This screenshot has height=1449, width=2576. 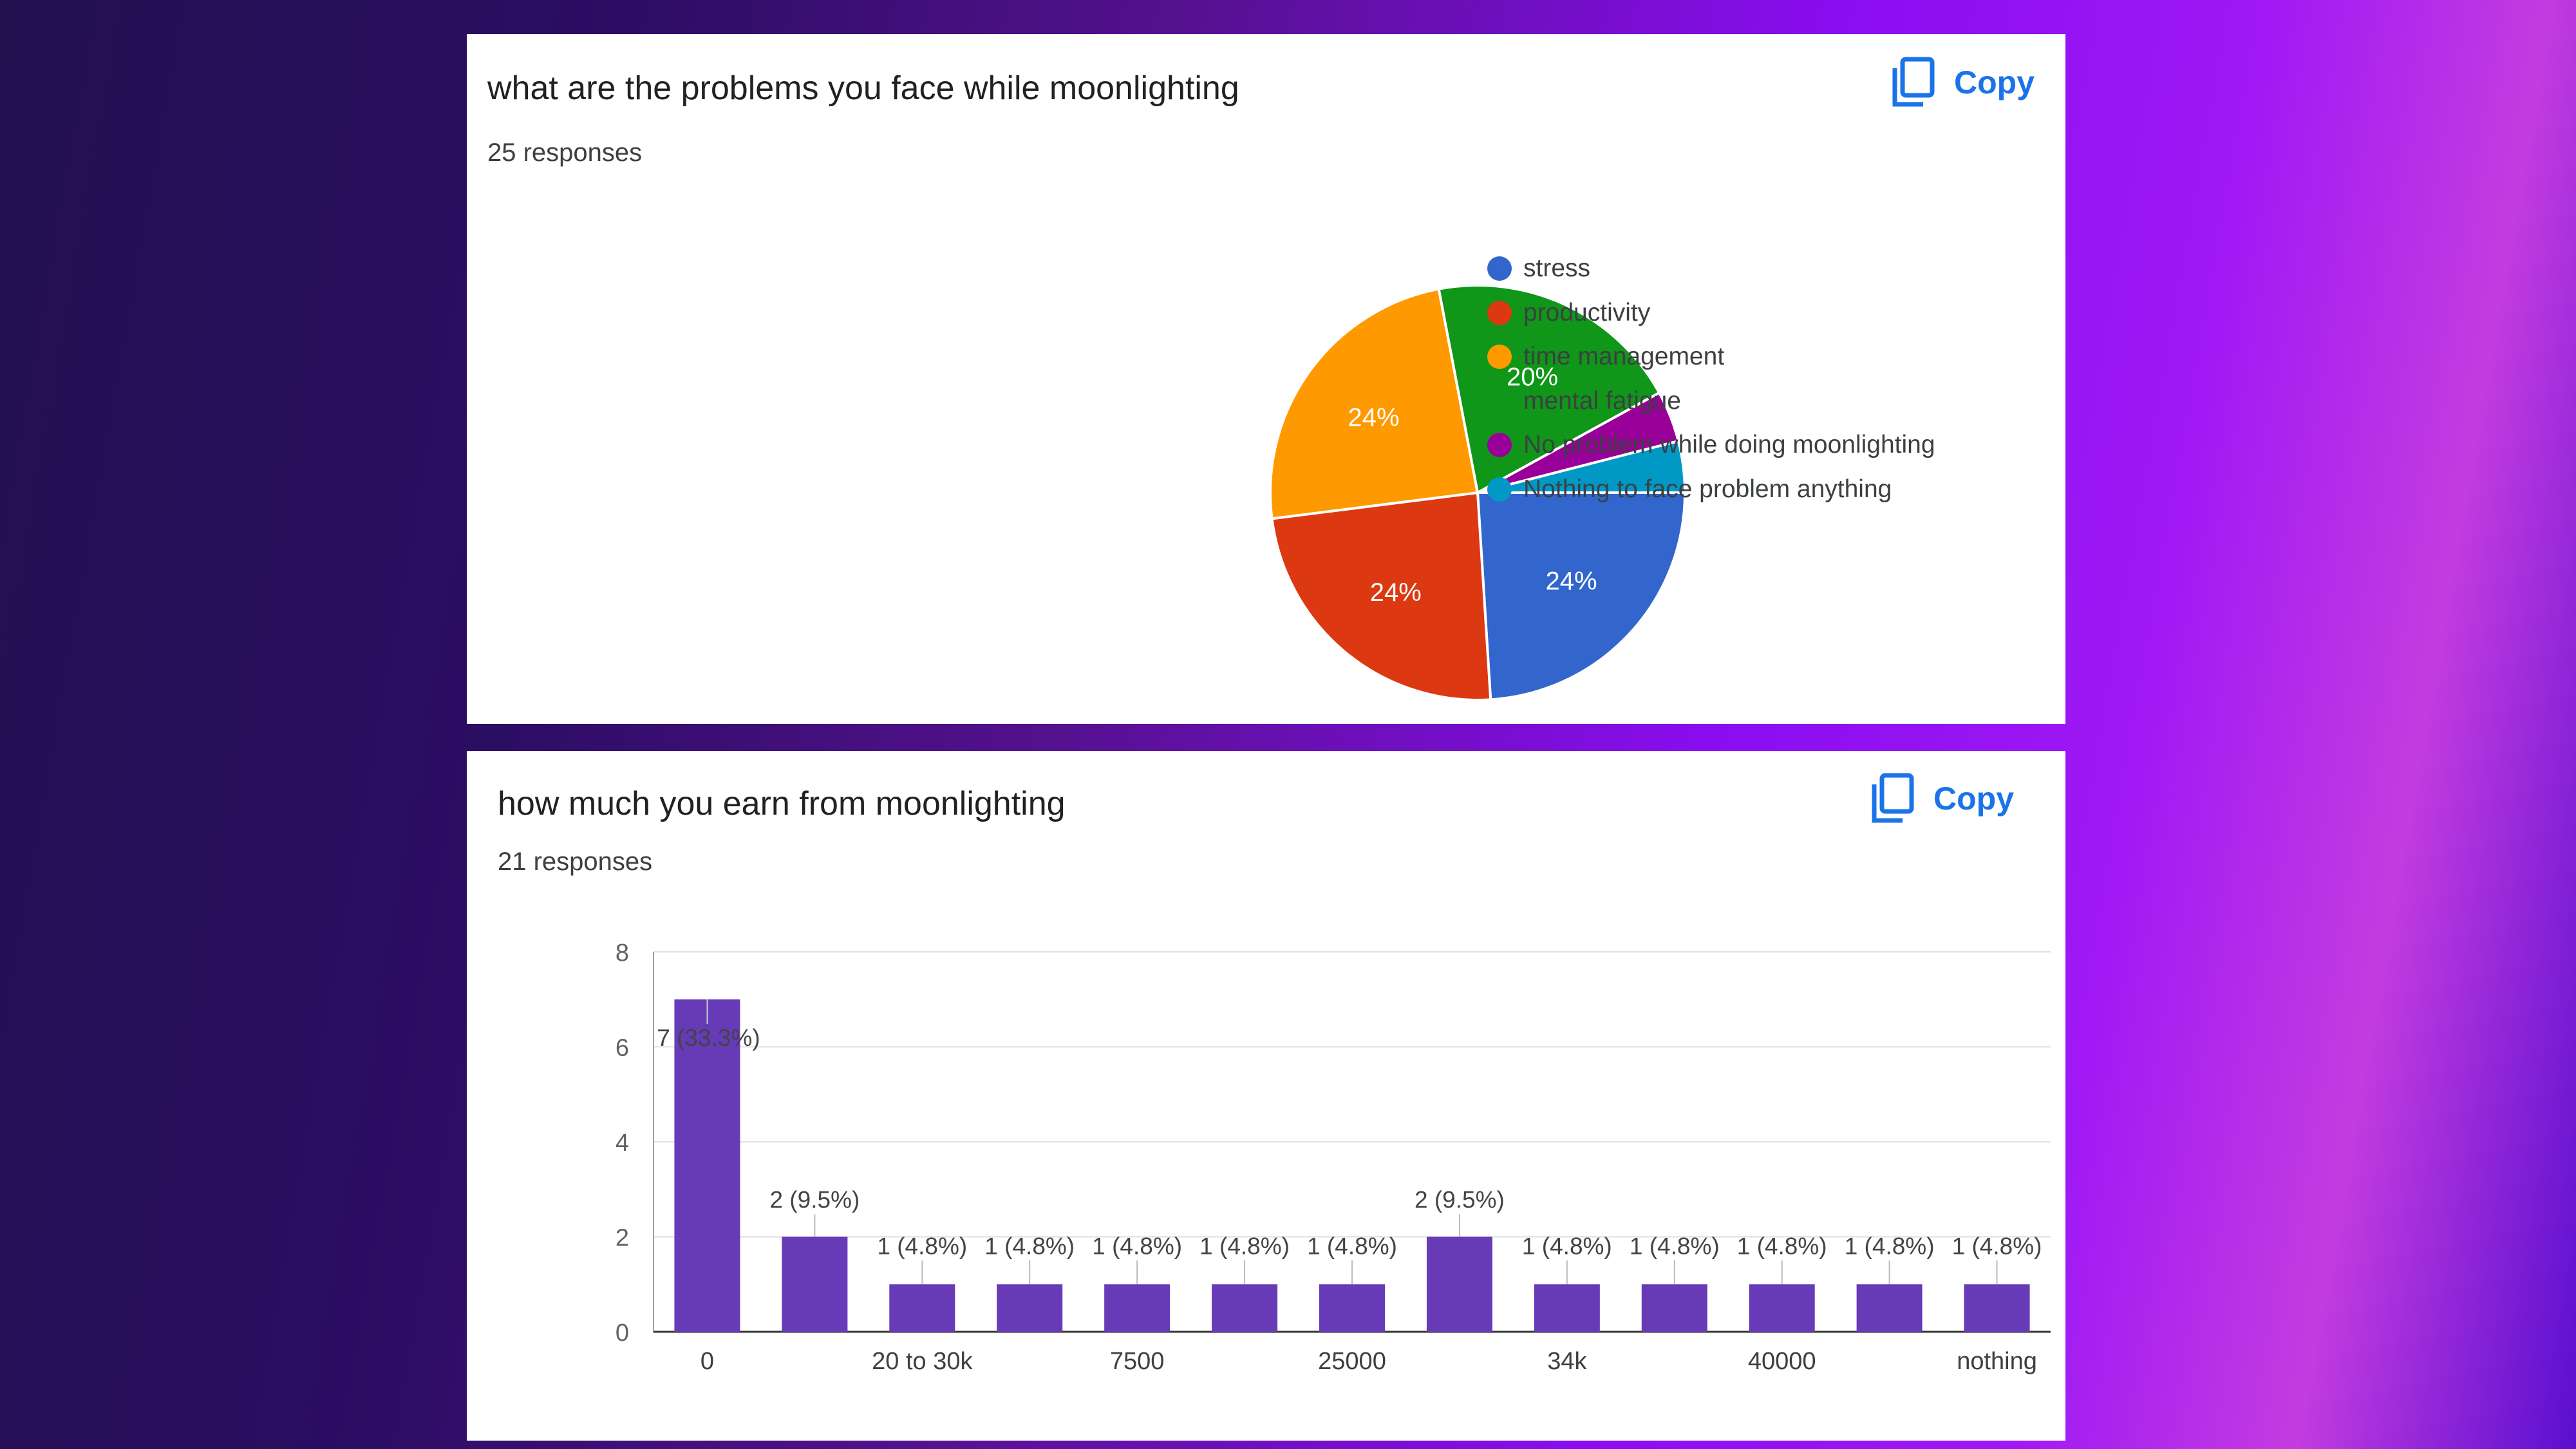 I want to click on legend-item: Nothing to face problem anything, so click(x=1711, y=490).